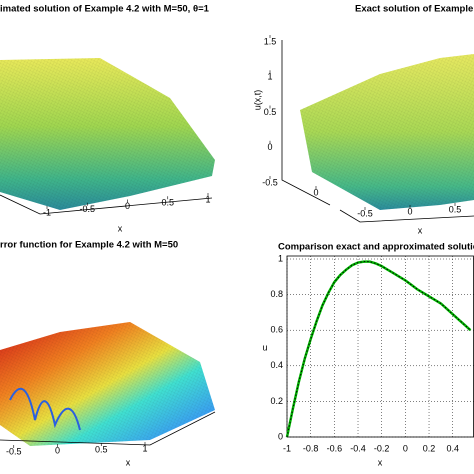 This screenshot has width=474, height=474. Describe the element at coordinates (276, 365) in the screenshot. I see `y-tick-label: 0.4` at that location.